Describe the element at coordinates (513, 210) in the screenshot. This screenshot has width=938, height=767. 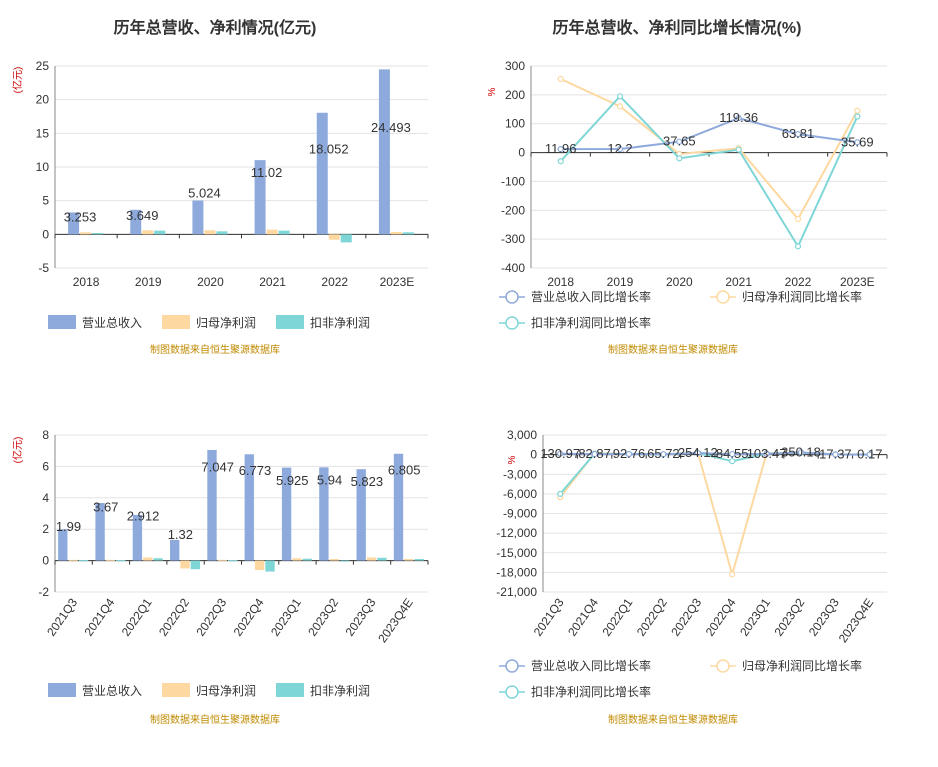
I see `y-tick-label: -200` at that location.